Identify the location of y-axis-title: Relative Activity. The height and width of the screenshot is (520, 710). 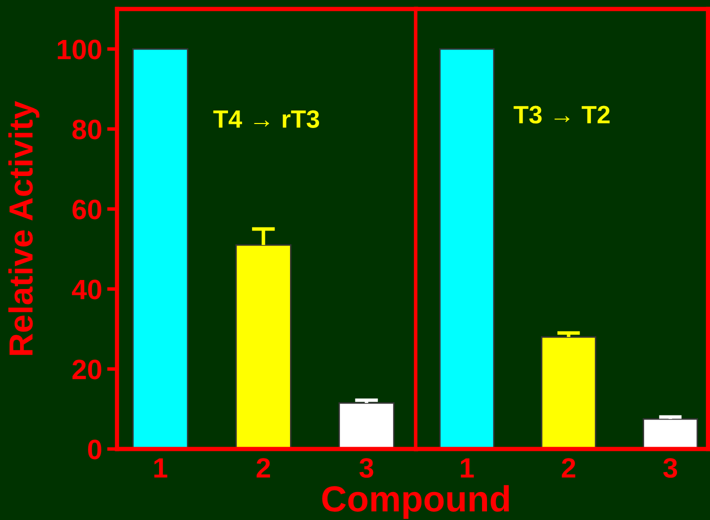
(24, 228).